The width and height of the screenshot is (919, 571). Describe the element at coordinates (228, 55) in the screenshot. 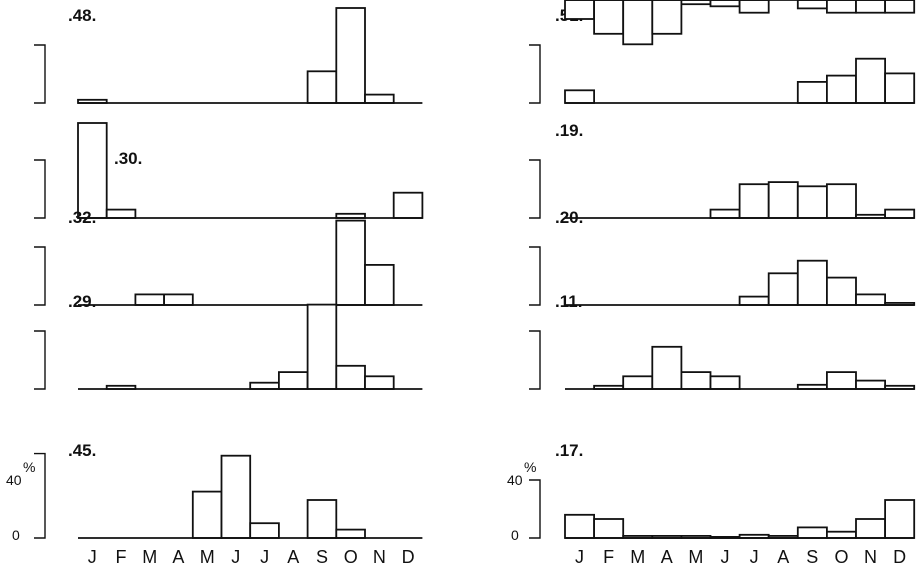

I see `panel-left-1: .48.` at that location.